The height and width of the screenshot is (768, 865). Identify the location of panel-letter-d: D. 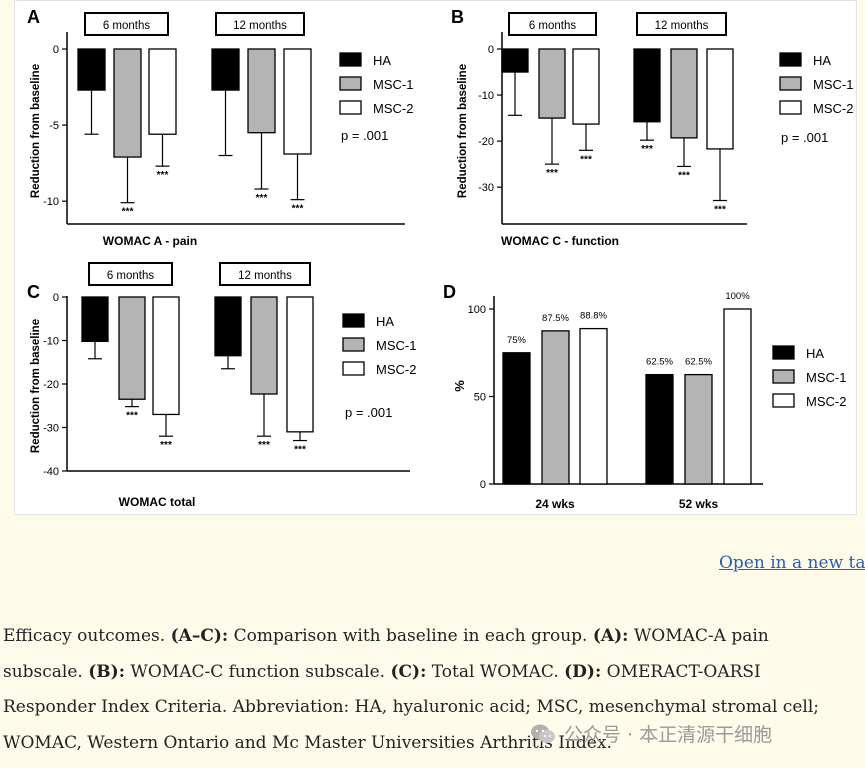
(449, 292).